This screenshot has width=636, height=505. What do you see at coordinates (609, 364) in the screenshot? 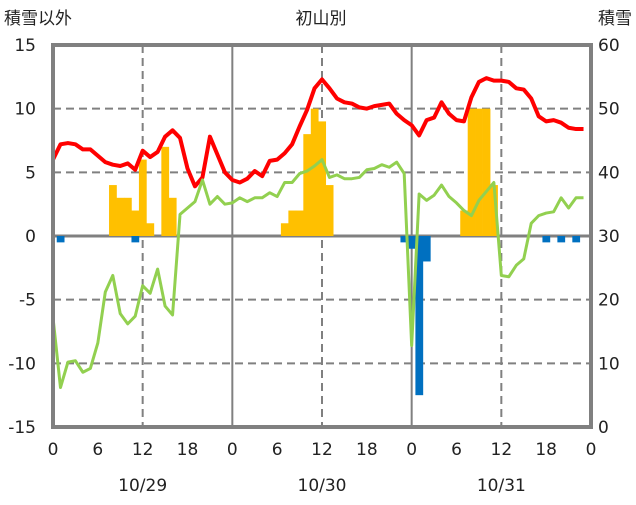
I see `y-tick-label-right: 10` at bounding box center [609, 364].